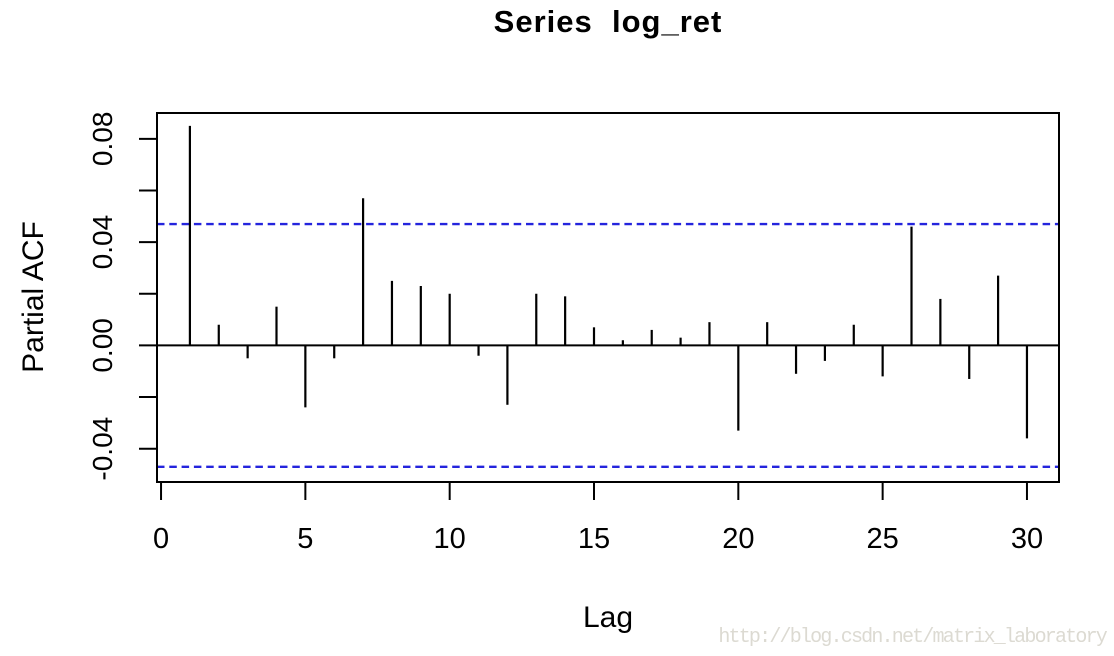 The image size is (1114, 656). What do you see at coordinates (738, 539) in the screenshot?
I see `x-axis-tick-label: 20` at bounding box center [738, 539].